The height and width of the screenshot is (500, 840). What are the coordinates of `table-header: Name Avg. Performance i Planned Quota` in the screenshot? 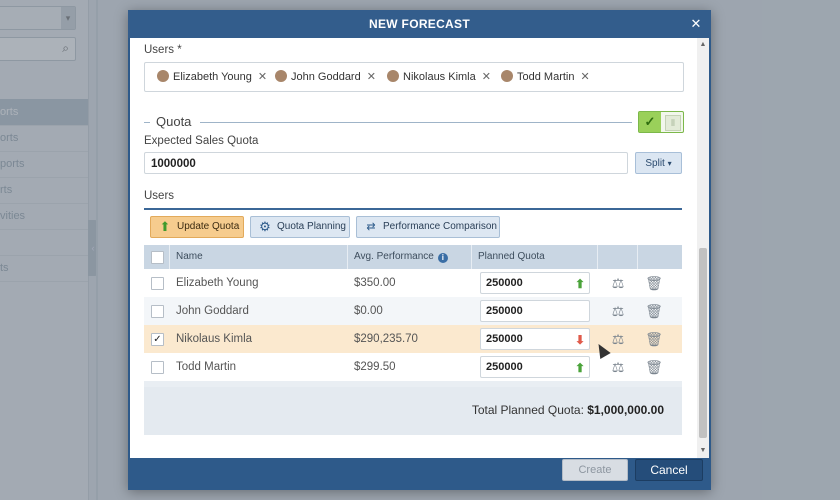 It's located at (413, 257).